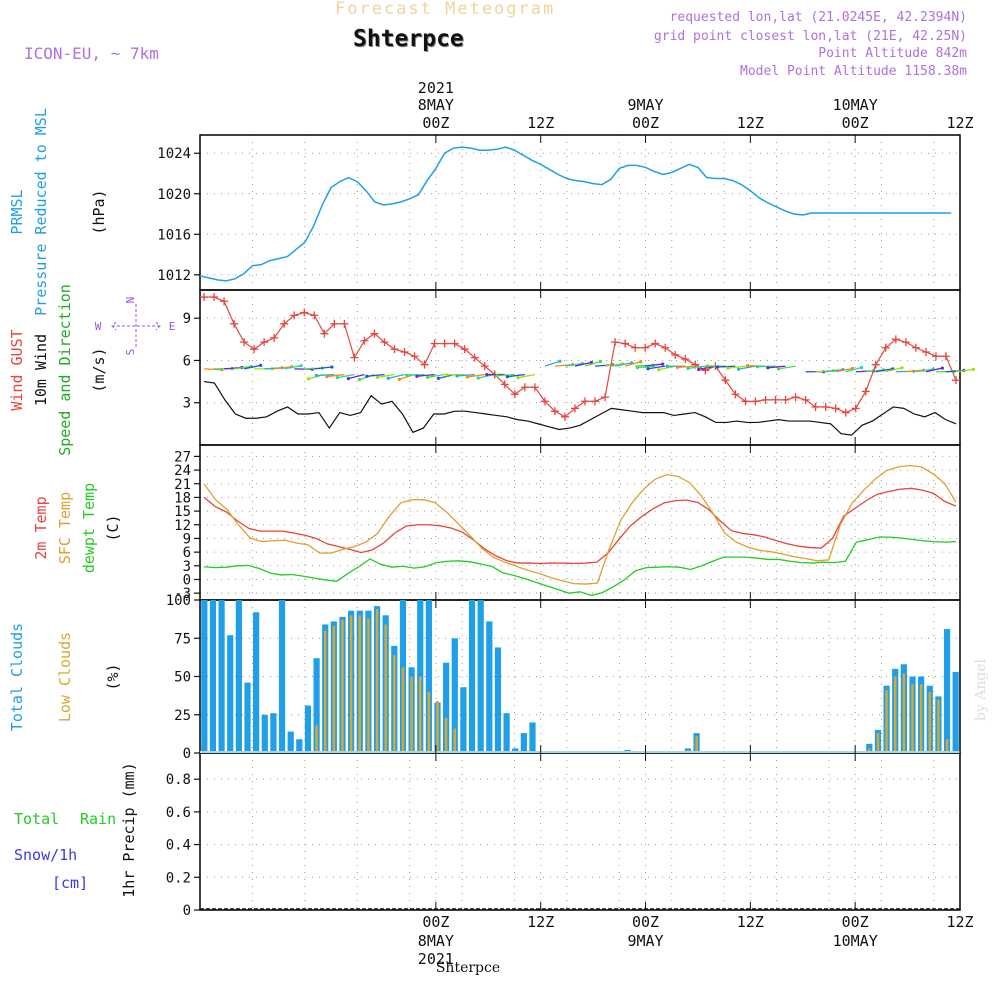  Describe the element at coordinates (853, 71) in the screenshot. I see `model-altitude: Model Point Altitude 1158.38m` at that location.